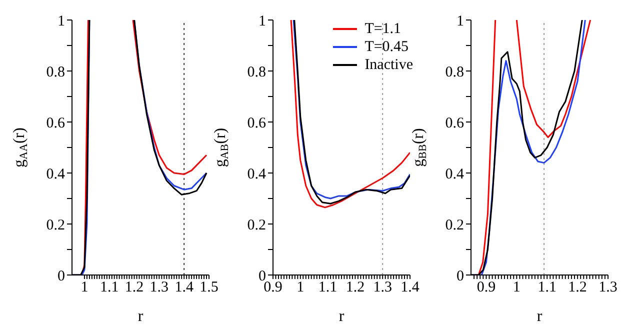 The height and width of the screenshot is (327, 623). What do you see at coordinates (388, 65) in the screenshot?
I see `legend-label: Inactive` at bounding box center [388, 65].